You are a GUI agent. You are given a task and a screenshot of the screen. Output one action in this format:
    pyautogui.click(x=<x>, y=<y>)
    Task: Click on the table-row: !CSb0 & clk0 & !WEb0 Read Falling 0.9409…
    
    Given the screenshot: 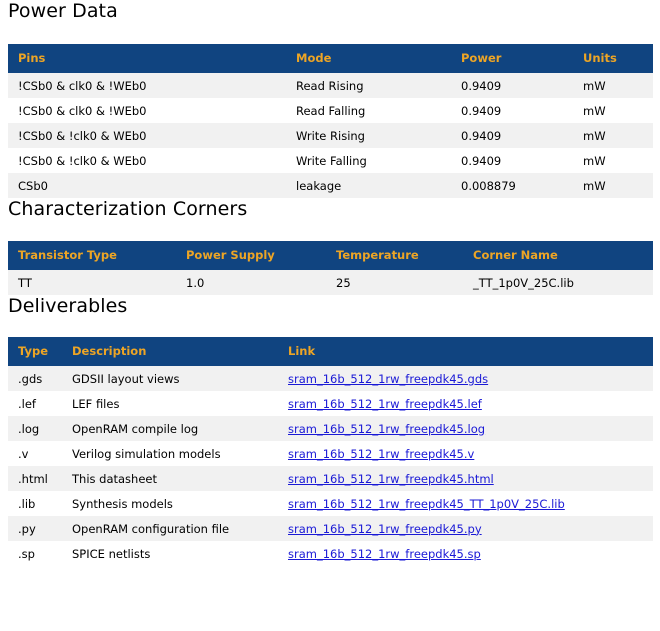 What is the action you would take?
    pyautogui.click(x=330, y=110)
    